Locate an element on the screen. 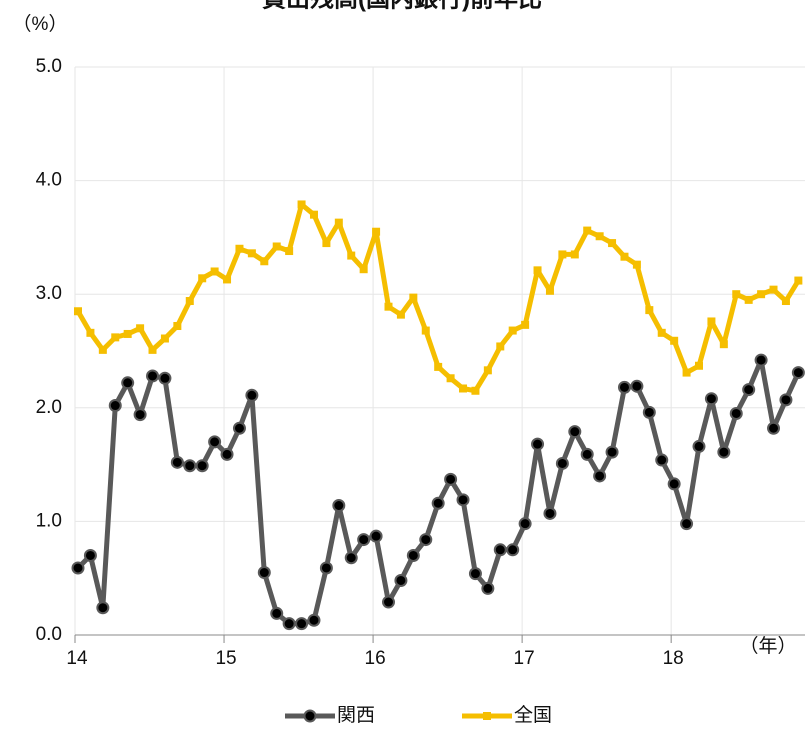 The width and height of the screenshot is (805, 751). legend-label: 関西 is located at coordinates (356, 715).